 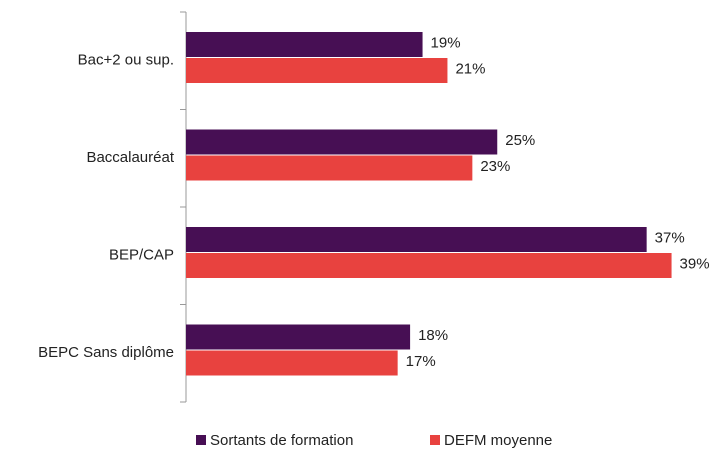 What do you see at coordinates (520, 140) in the screenshot?
I see `value-label: 25%` at bounding box center [520, 140].